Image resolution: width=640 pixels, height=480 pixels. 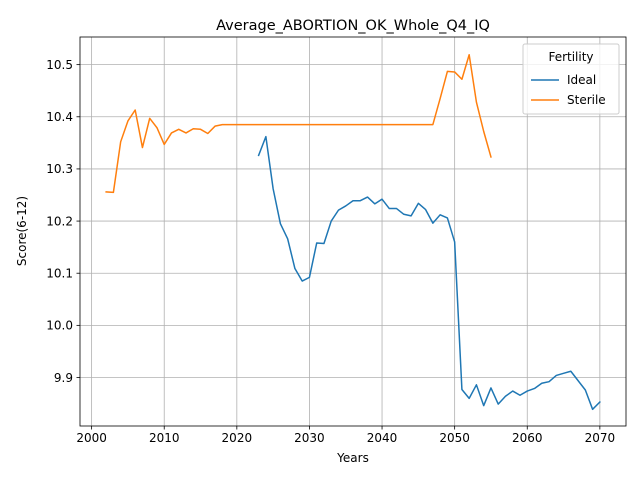 I want to click on y-axis-ticks: 9.9 10.0 10.1 10.2 10.3 10.4 10.5, so click(x=63, y=221).